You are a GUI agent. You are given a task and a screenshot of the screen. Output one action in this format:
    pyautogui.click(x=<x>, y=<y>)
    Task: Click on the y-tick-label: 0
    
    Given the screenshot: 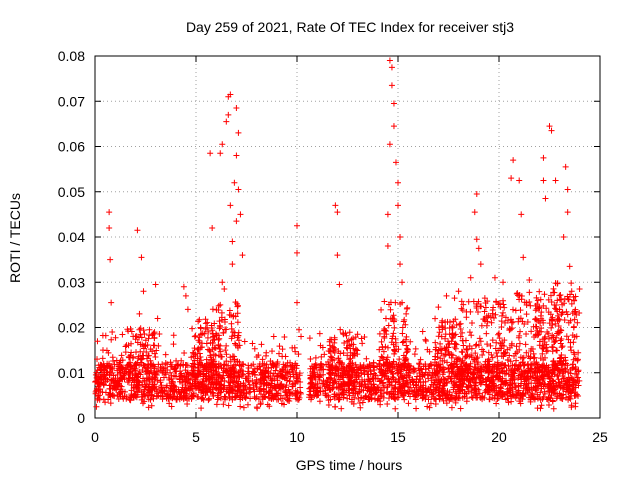 What is the action you would take?
    pyautogui.click(x=81, y=418)
    